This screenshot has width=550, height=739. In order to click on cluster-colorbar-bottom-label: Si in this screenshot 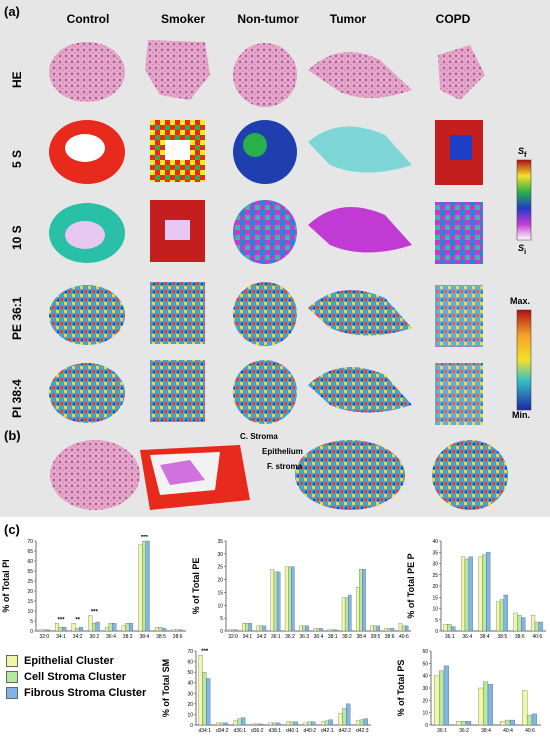, I will do `click(522, 249)`.